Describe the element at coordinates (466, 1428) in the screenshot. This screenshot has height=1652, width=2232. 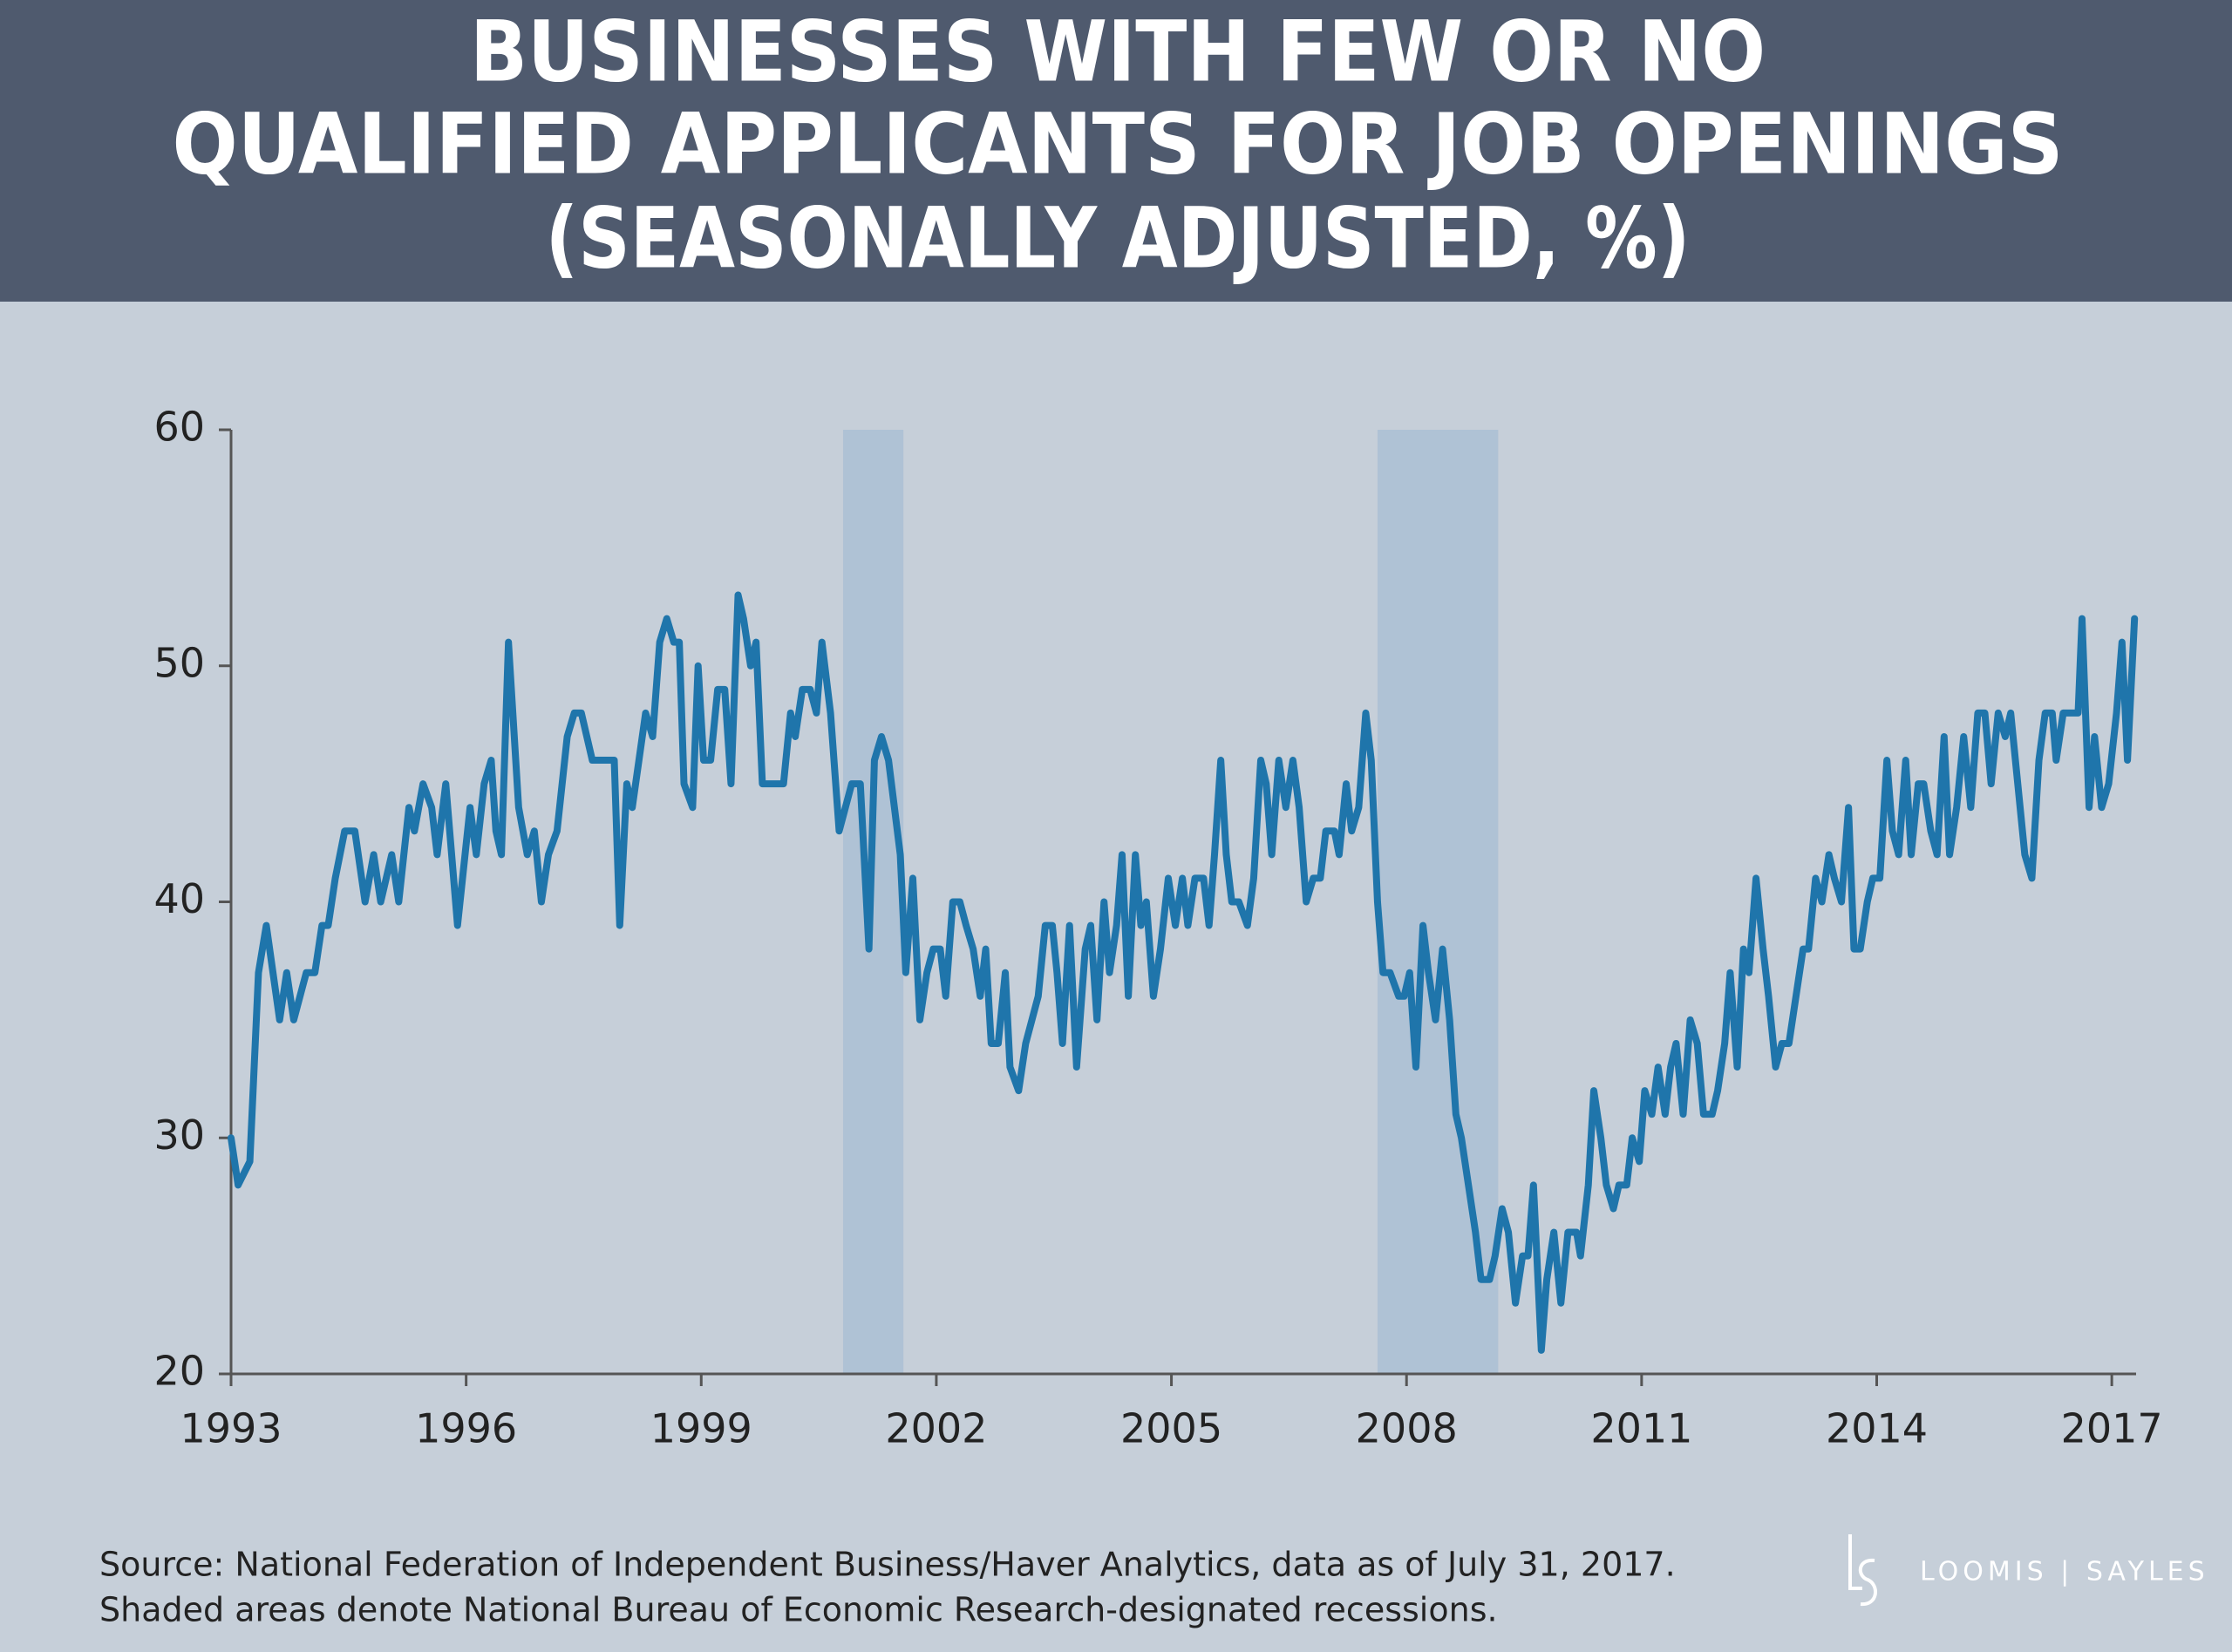
I see `x-tick-label: 1996` at that location.